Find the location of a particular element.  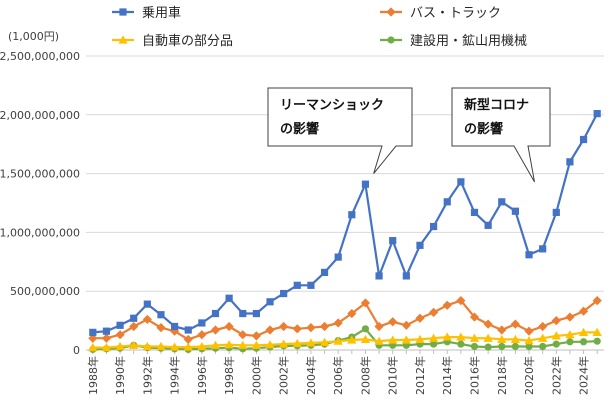

series is located at coordinates (345, 339).